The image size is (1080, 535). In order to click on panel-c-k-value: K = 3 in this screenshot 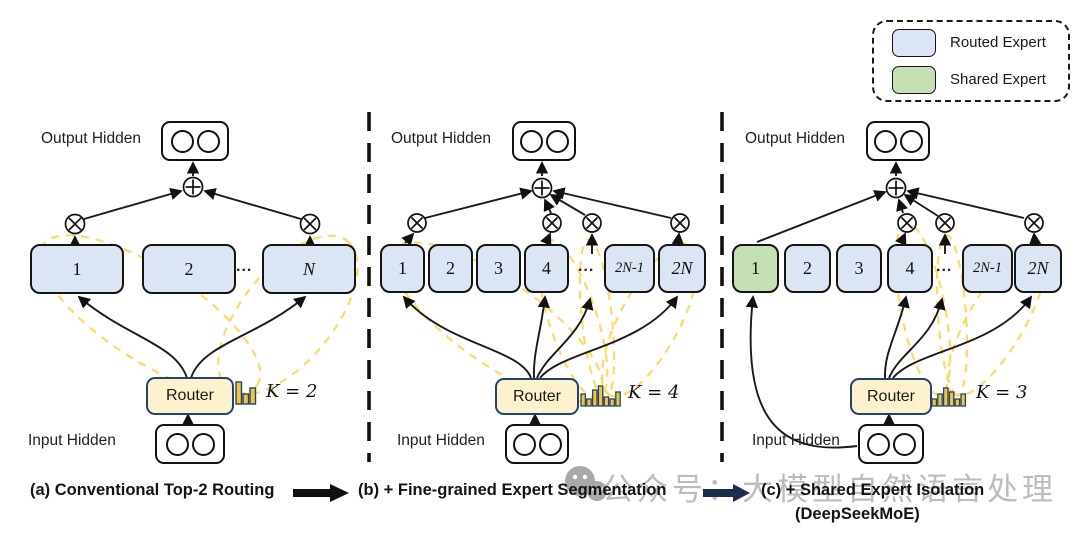, I will do `click(1002, 392)`.